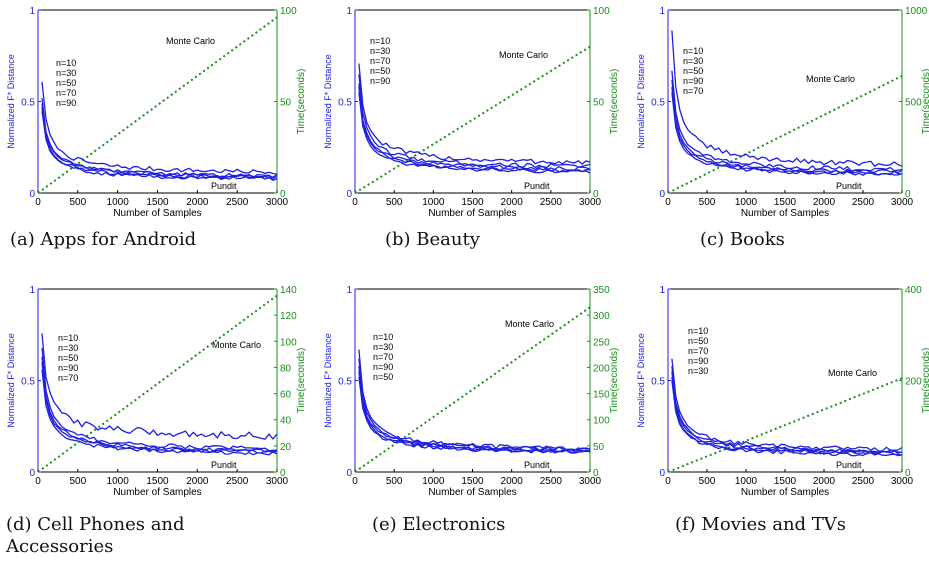 Image resolution: width=929 pixels, height=561 pixels. Describe the element at coordinates (742, 239) in the screenshot. I see `caption-c: (c) Books` at that location.